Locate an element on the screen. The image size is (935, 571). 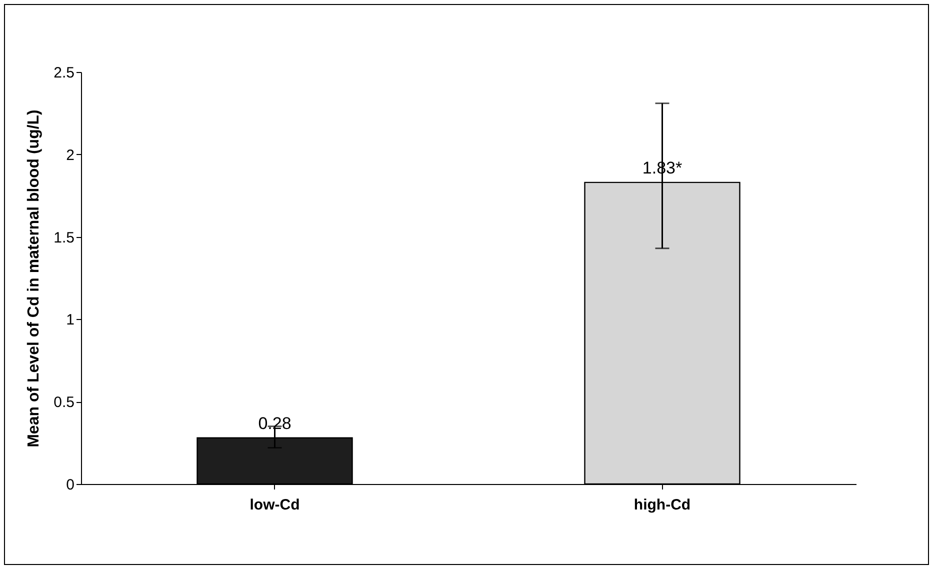
data-label: 0.28 is located at coordinates (275, 423).